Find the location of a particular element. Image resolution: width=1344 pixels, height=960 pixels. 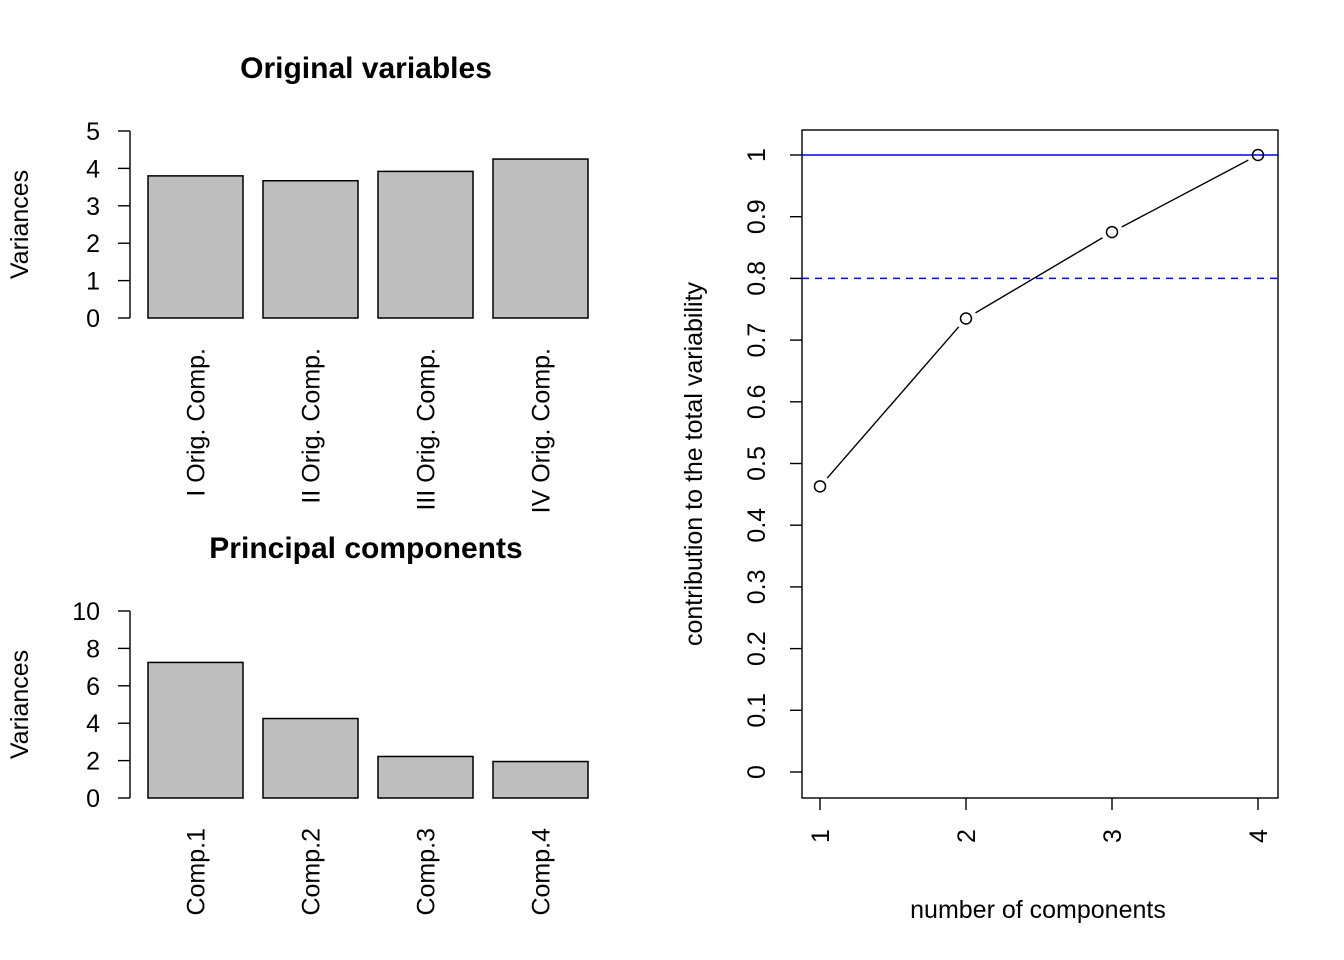

x-category-label: Comp.4 is located at coordinates (542, 872).